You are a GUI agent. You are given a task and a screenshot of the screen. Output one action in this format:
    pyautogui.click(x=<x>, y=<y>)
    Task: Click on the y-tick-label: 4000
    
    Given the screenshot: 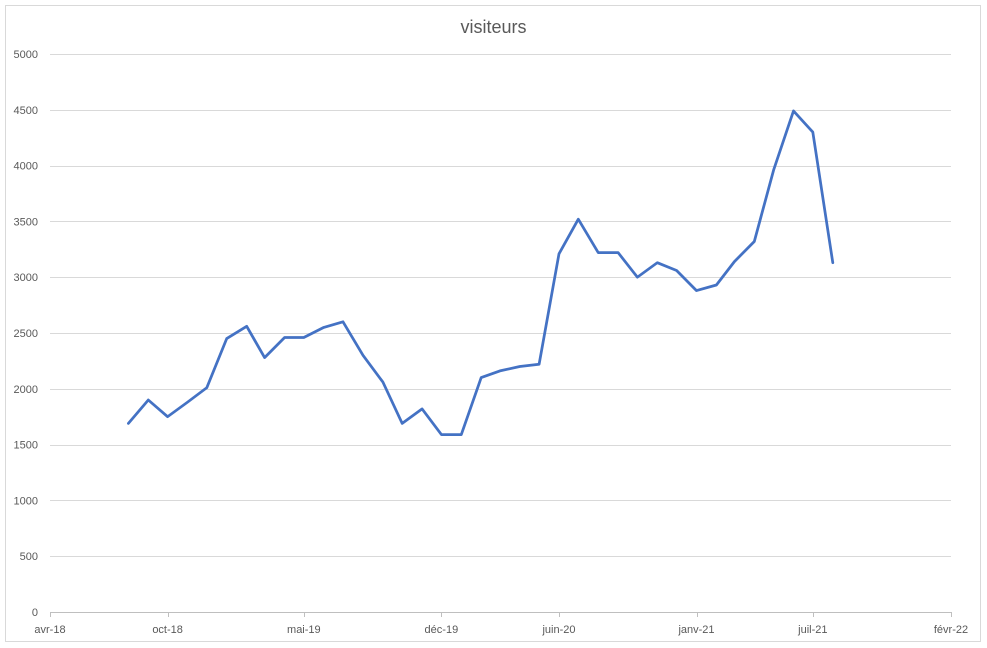 What is the action you would take?
    pyautogui.click(x=26, y=167)
    